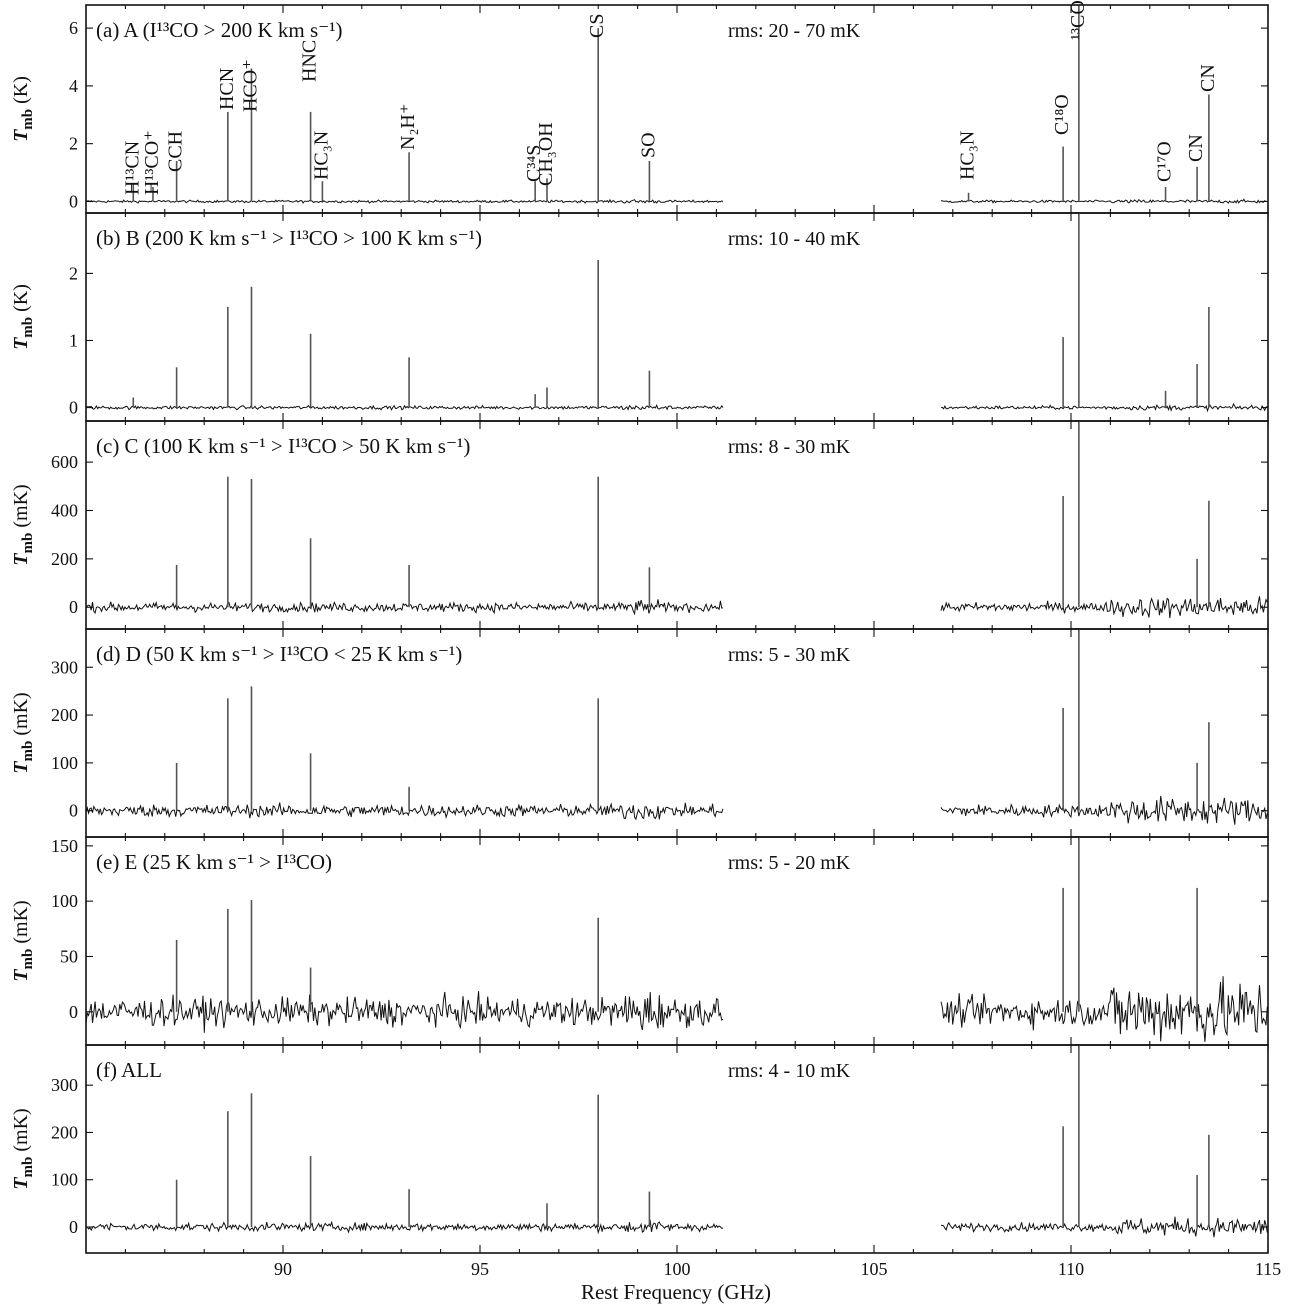 This screenshot has width=1302, height=1308. Describe the element at coordinates (677, 1149) in the screenshot. I see `panel-frame` at that location.